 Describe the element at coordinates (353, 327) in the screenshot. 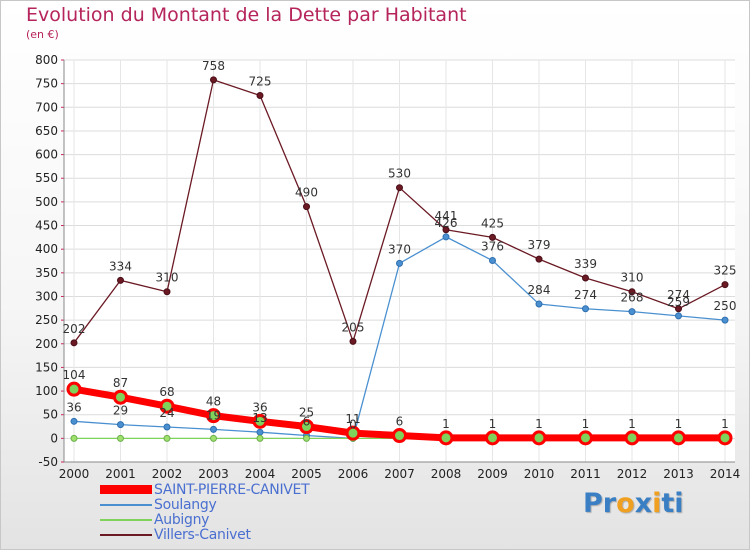

I see `data-label-villers-canivet: 205` at that location.